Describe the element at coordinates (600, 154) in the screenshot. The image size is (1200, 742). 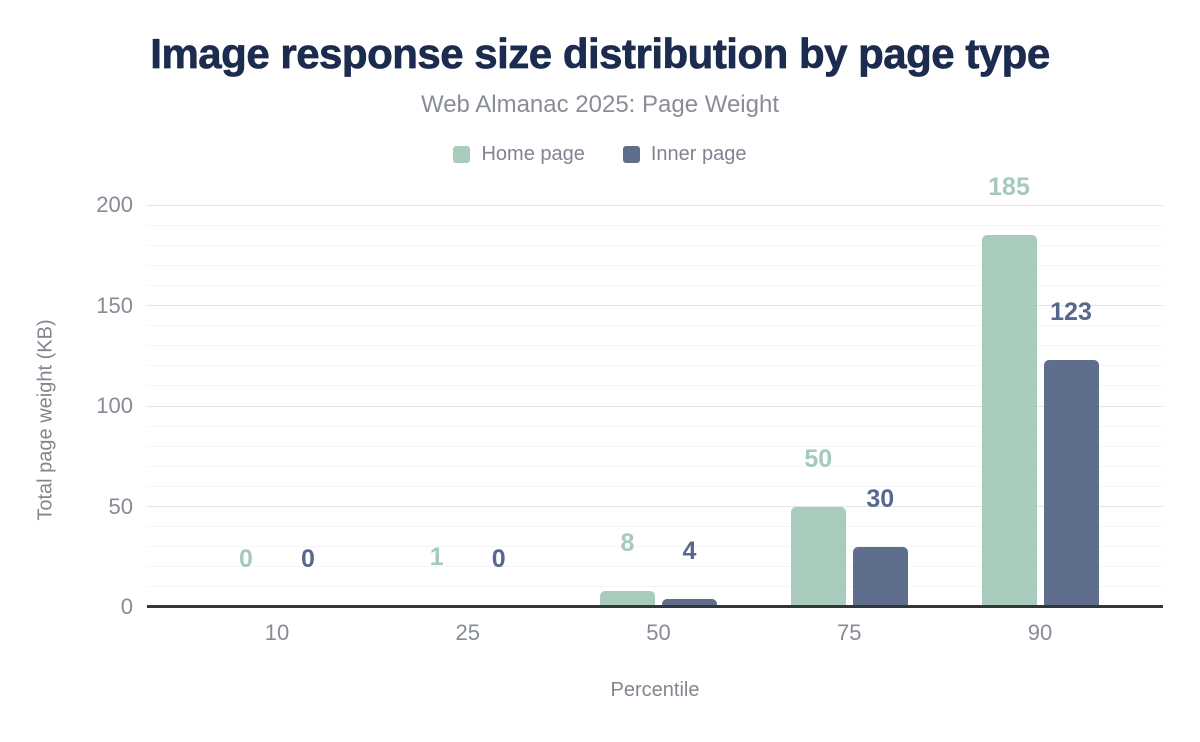
I see `legend: Home page Inner page` at that location.